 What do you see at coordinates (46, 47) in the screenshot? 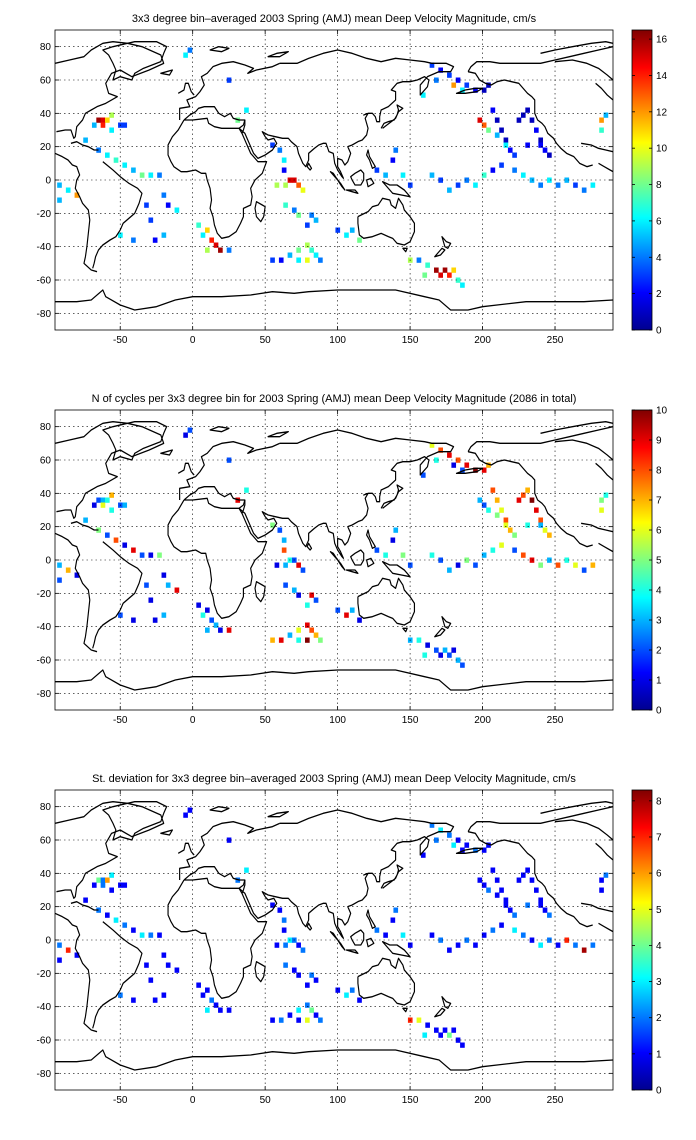
I see `y-tick-label: 80` at bounding box center [46, 47].